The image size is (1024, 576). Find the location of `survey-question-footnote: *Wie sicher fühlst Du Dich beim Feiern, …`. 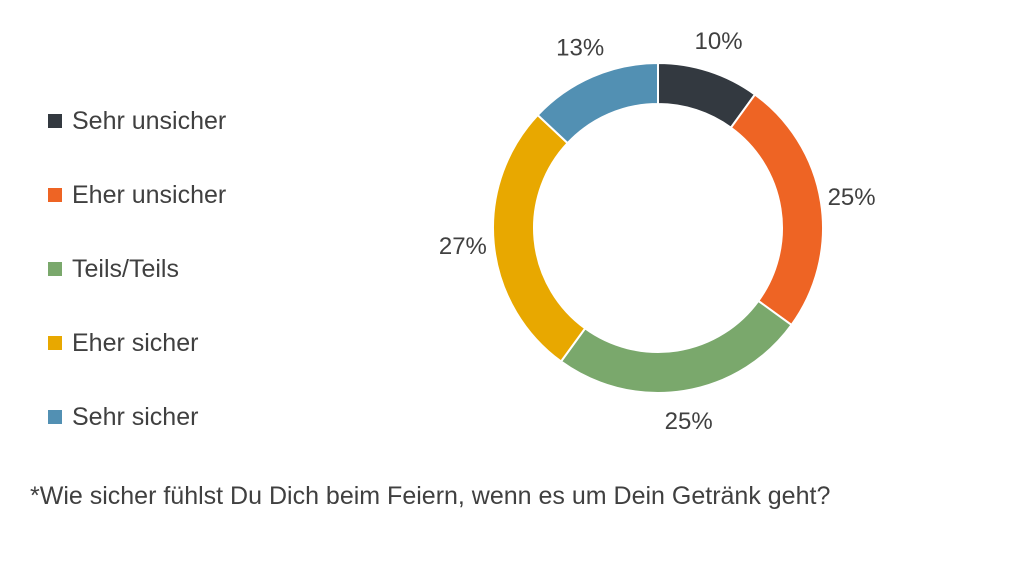

survey-question-footnote: *Wie sicher fühlst Du Dich beim Feiern, … is located at coordinates (430, 496).